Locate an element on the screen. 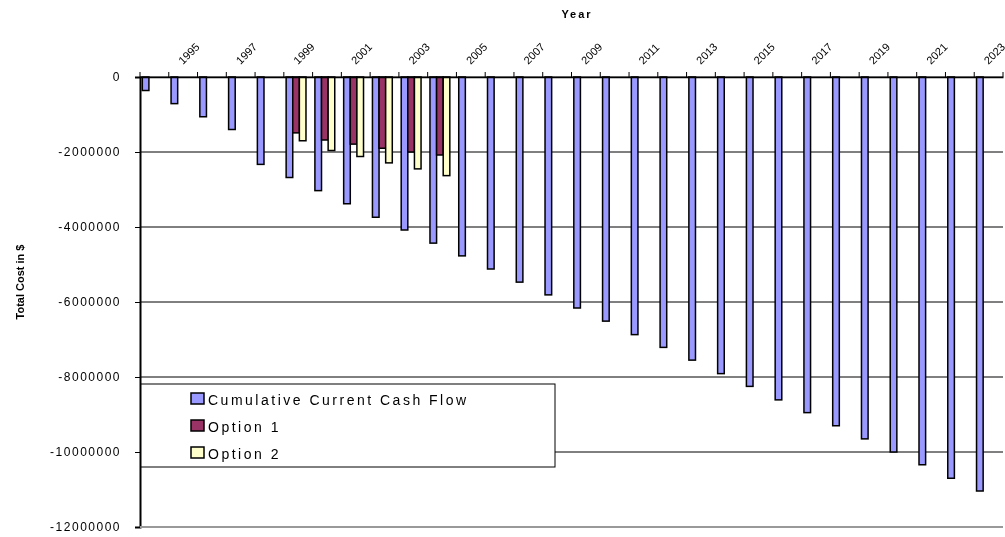 The height and width of the screenshot is (537, 1005). y-tick-label: -12000000 is located at coordinates (85, 527).